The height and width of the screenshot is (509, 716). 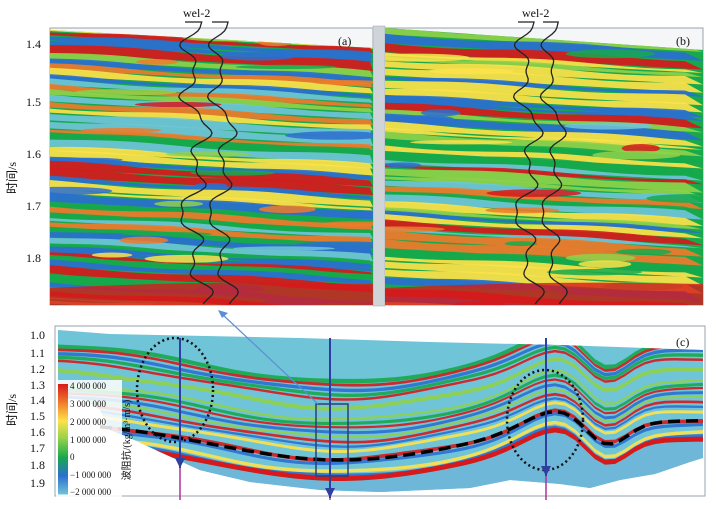 What do you see at coordinates (683, 41) in the screenshot?
I see `panel-b-label: (b)` at bounding box center [683, 41].